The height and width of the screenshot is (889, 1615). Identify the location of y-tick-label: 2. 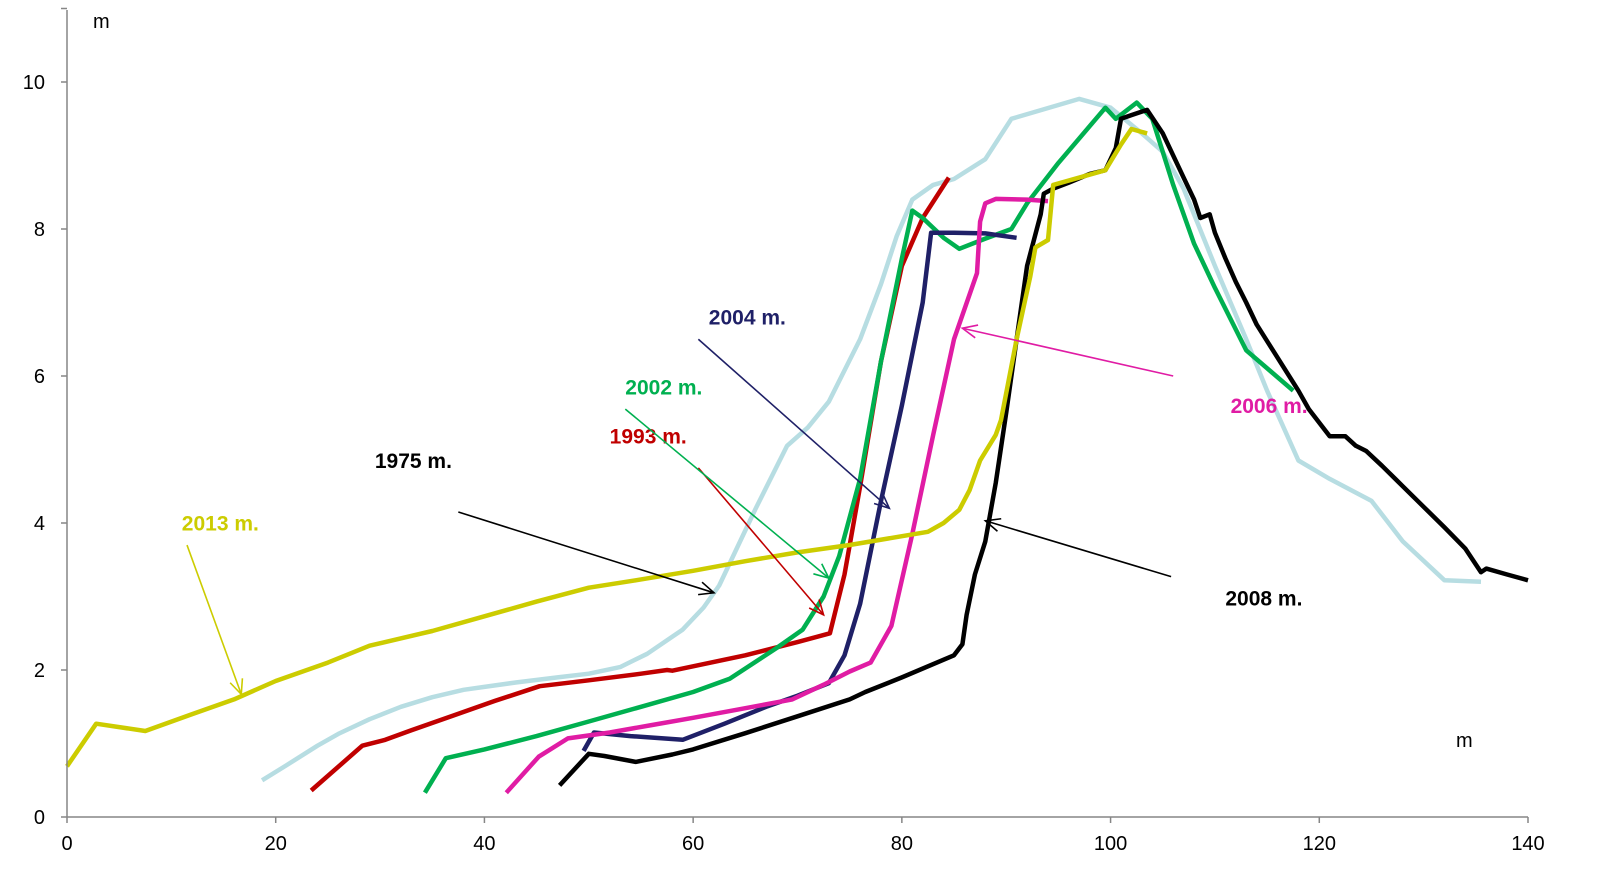
(39, 671).